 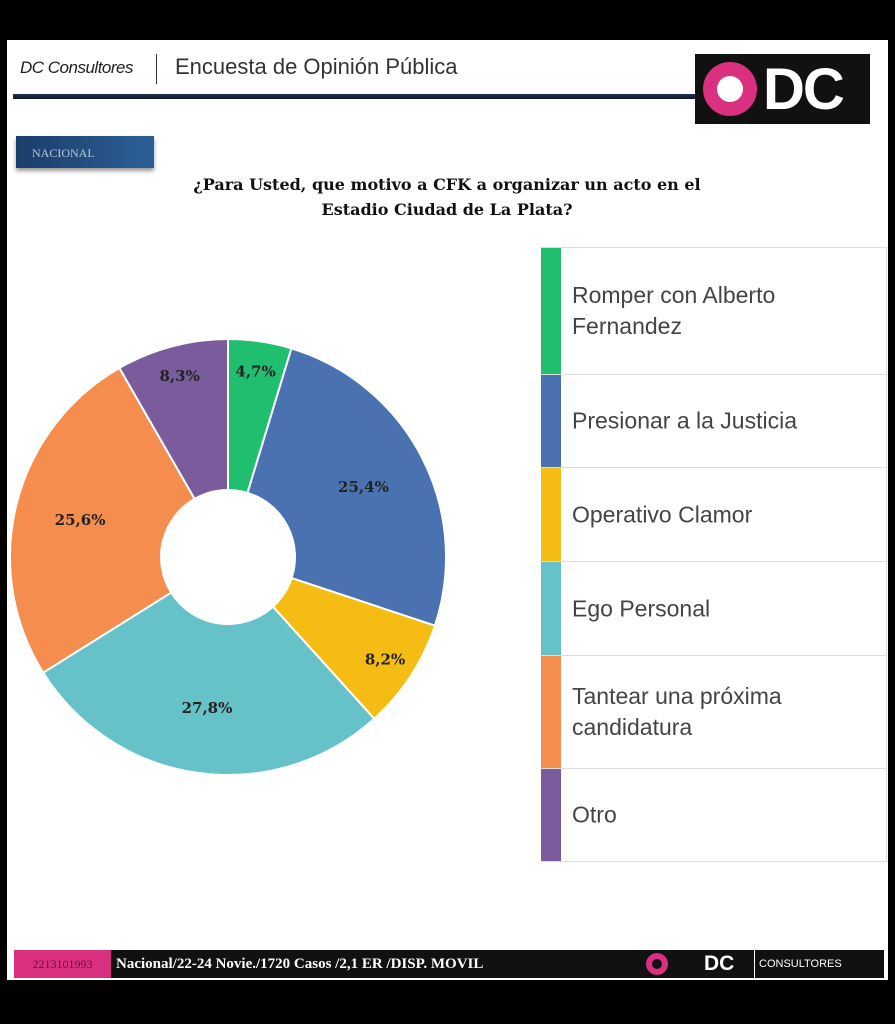 What do you see at coordinates (207, 708) in the screenshot?
I see `data-label: 27,8%` at bounding box center [207, 708].